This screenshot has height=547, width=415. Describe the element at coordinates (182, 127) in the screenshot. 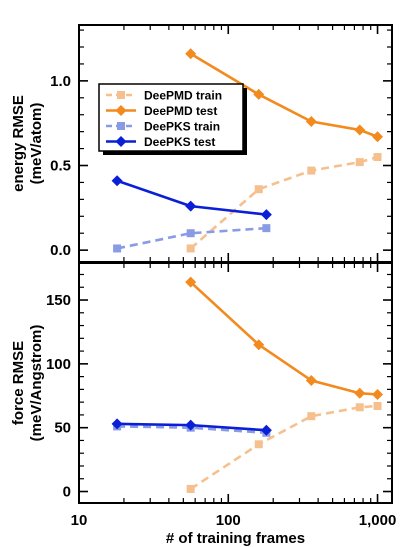

I see `legend-deepks-train-label: DeePKS train` at that location.